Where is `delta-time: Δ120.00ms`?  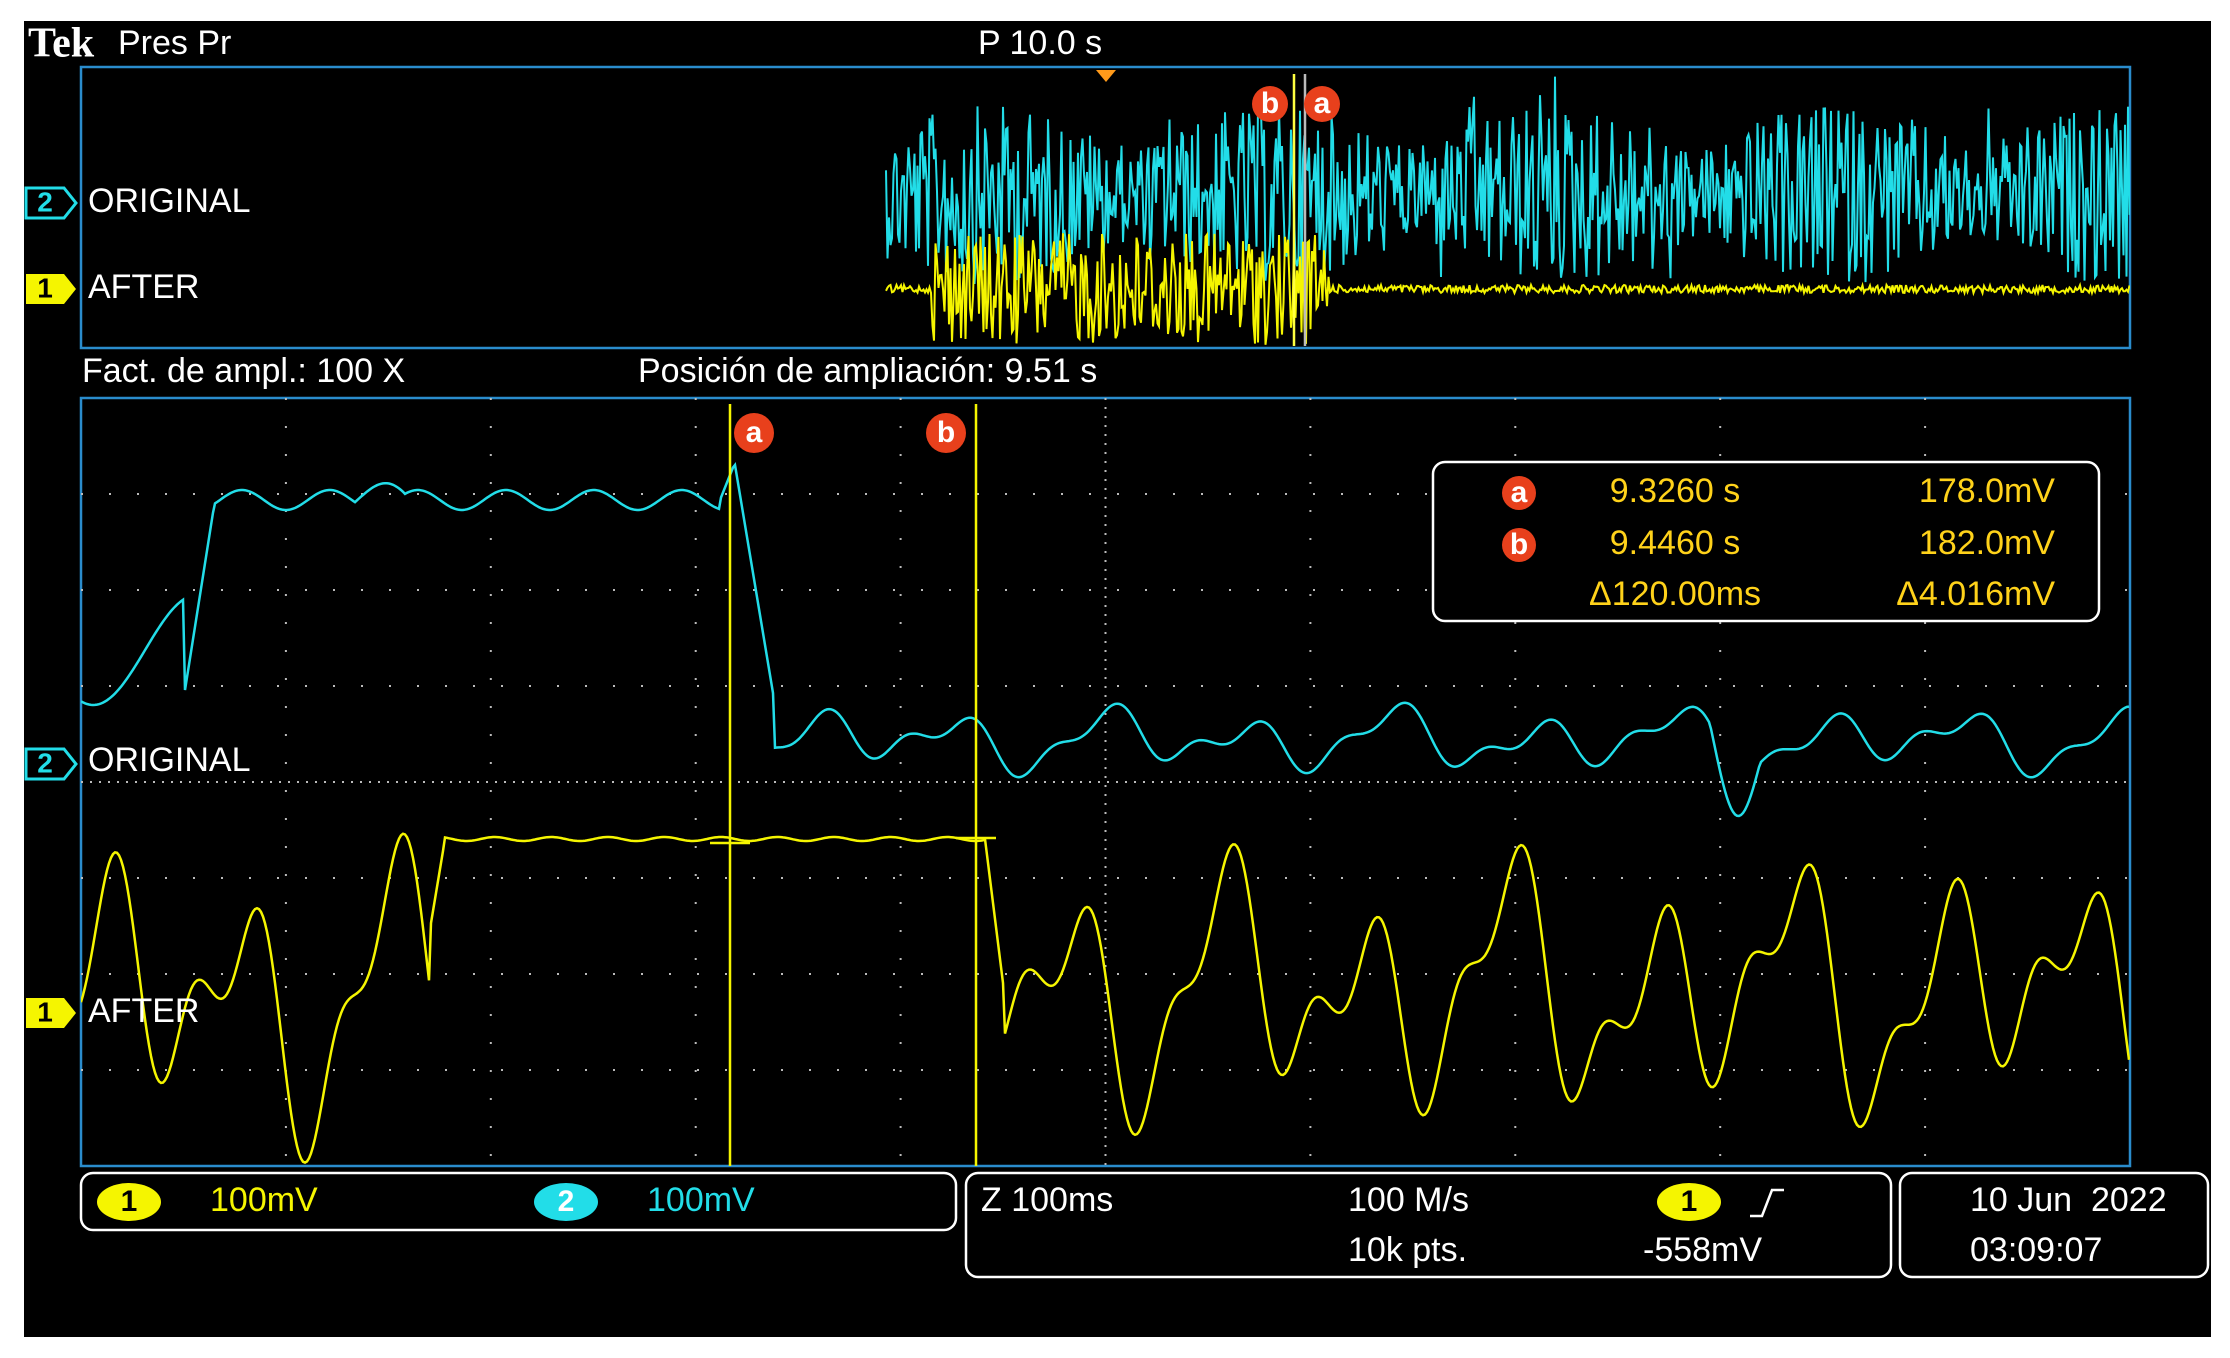
delta-time: Δ120.00ms is located at coordinates (1675, 594).